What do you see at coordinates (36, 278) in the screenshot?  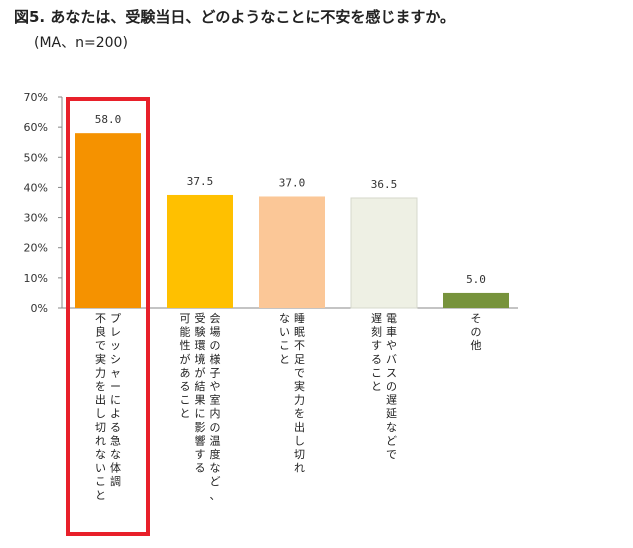 I see `y-tick-label: 10%` at bounding box center [36, 278].